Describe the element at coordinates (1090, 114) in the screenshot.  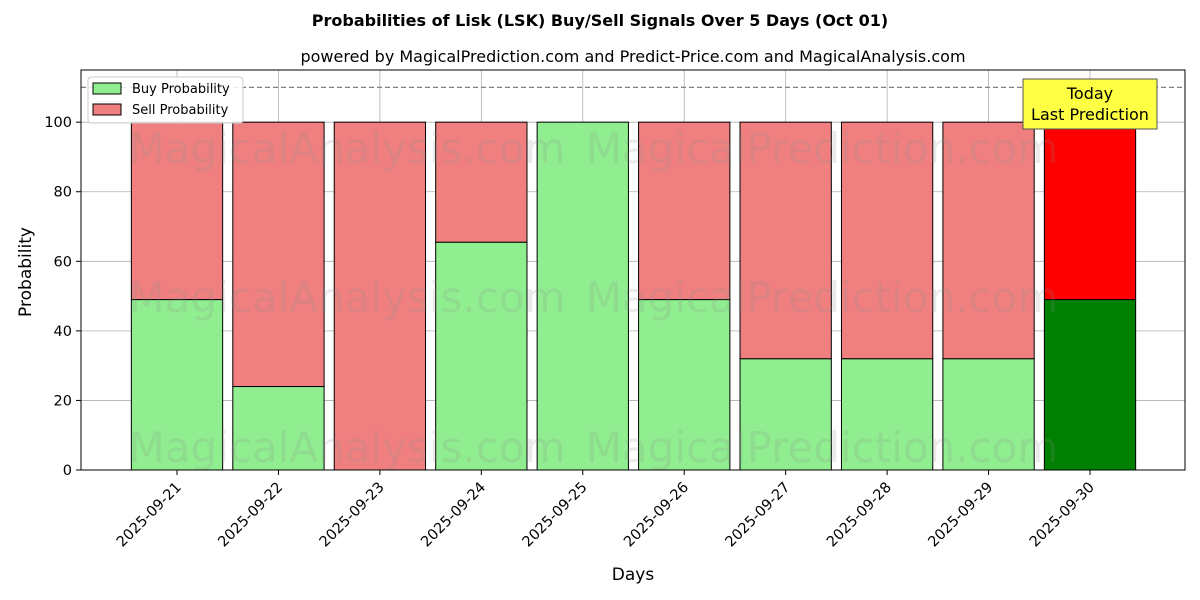
I see `annotation-text: Last Prediction` at that location.